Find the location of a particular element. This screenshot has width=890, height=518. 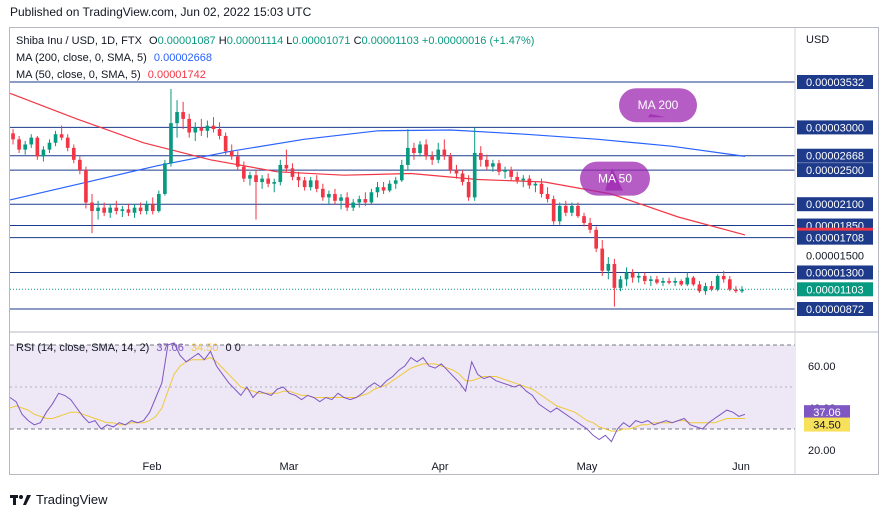

svg-text: 0.00002668 is located at coordinates (835, 157).